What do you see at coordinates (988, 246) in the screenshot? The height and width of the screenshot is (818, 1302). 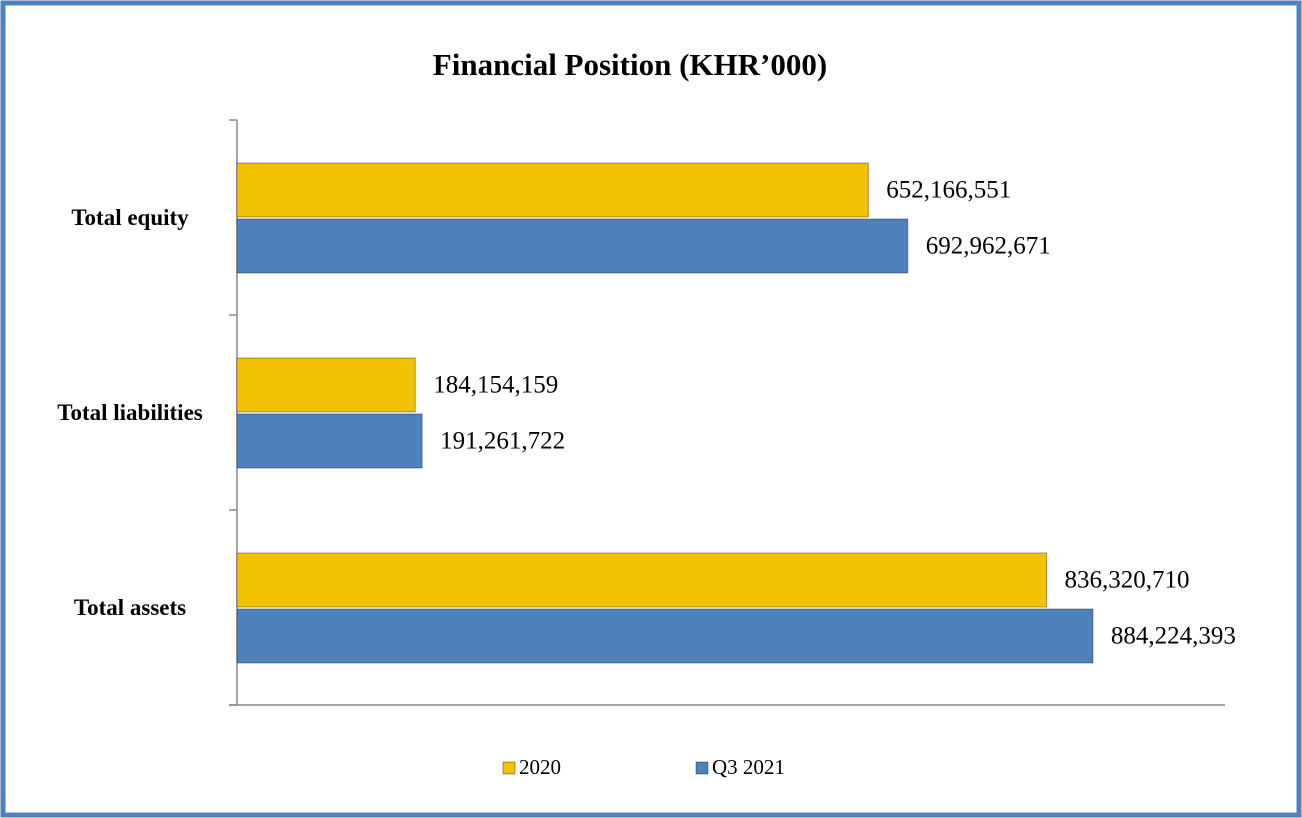 I see `value-label: 692,962,671` at bounding box center [988, 246].